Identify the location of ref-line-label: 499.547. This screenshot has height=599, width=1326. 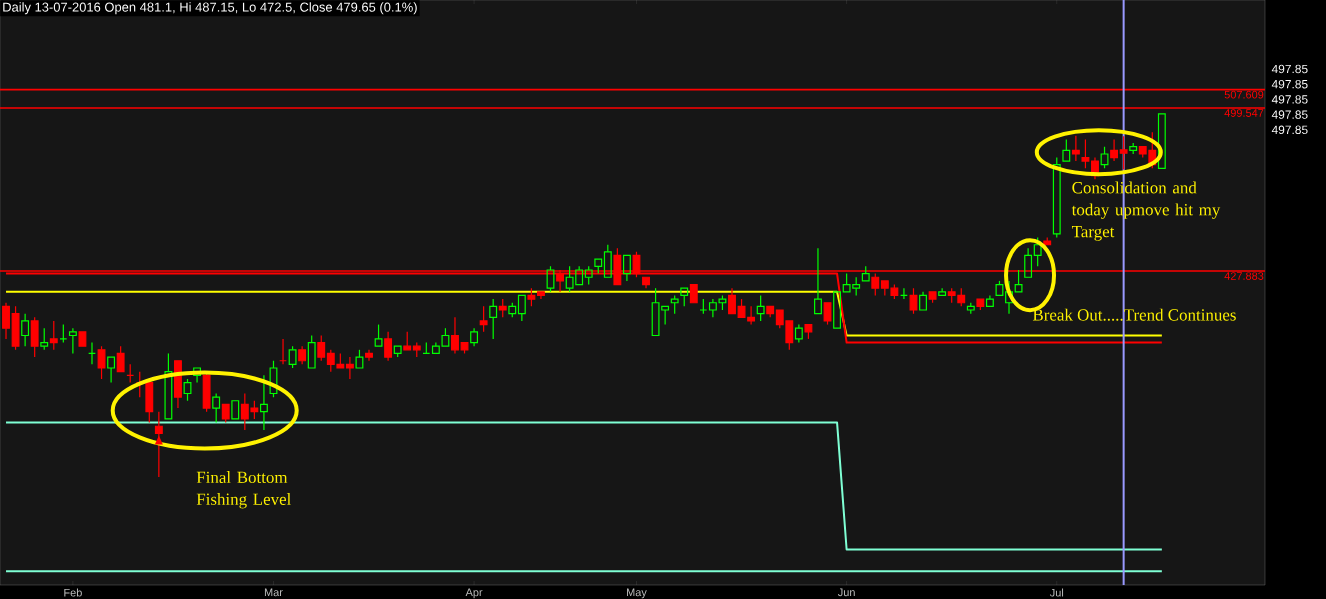
(1244, 113).